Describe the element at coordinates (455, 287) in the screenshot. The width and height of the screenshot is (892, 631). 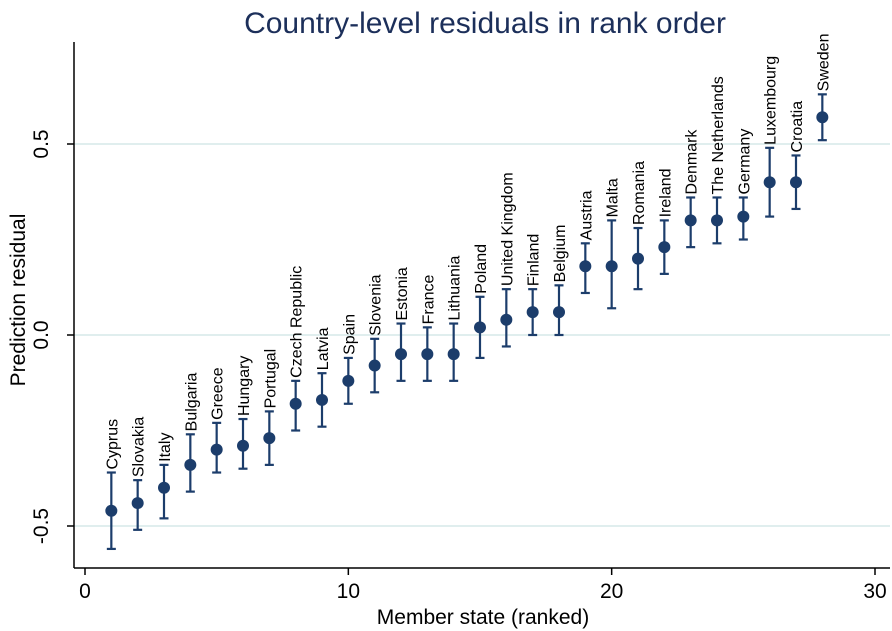
I see `point-label: Lithuania` at that location.